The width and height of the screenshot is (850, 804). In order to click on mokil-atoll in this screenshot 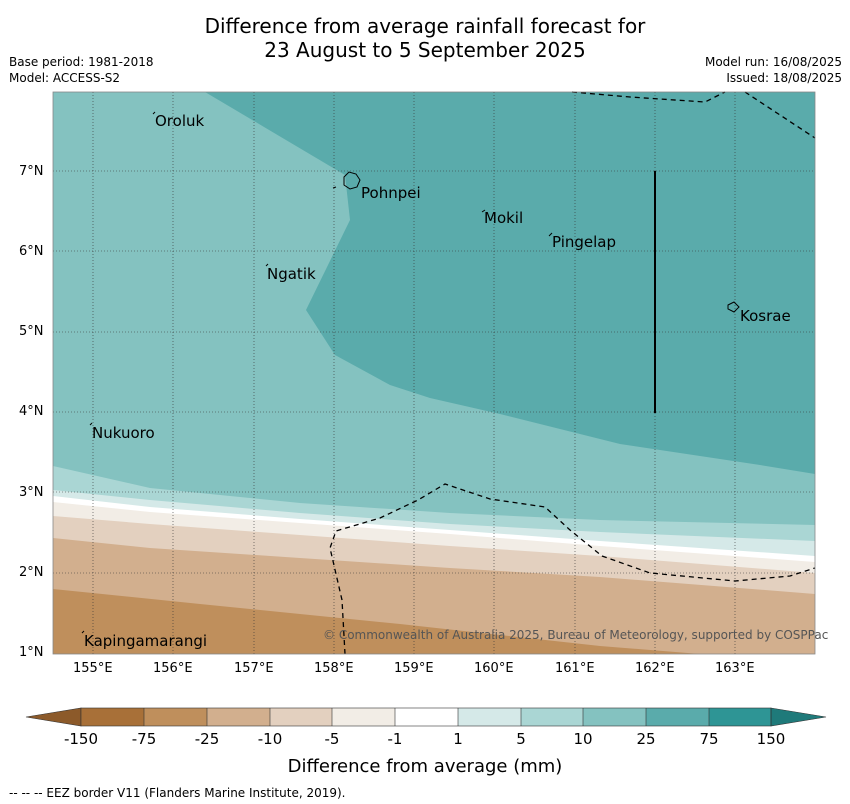, I will do `click(483, 211)`.